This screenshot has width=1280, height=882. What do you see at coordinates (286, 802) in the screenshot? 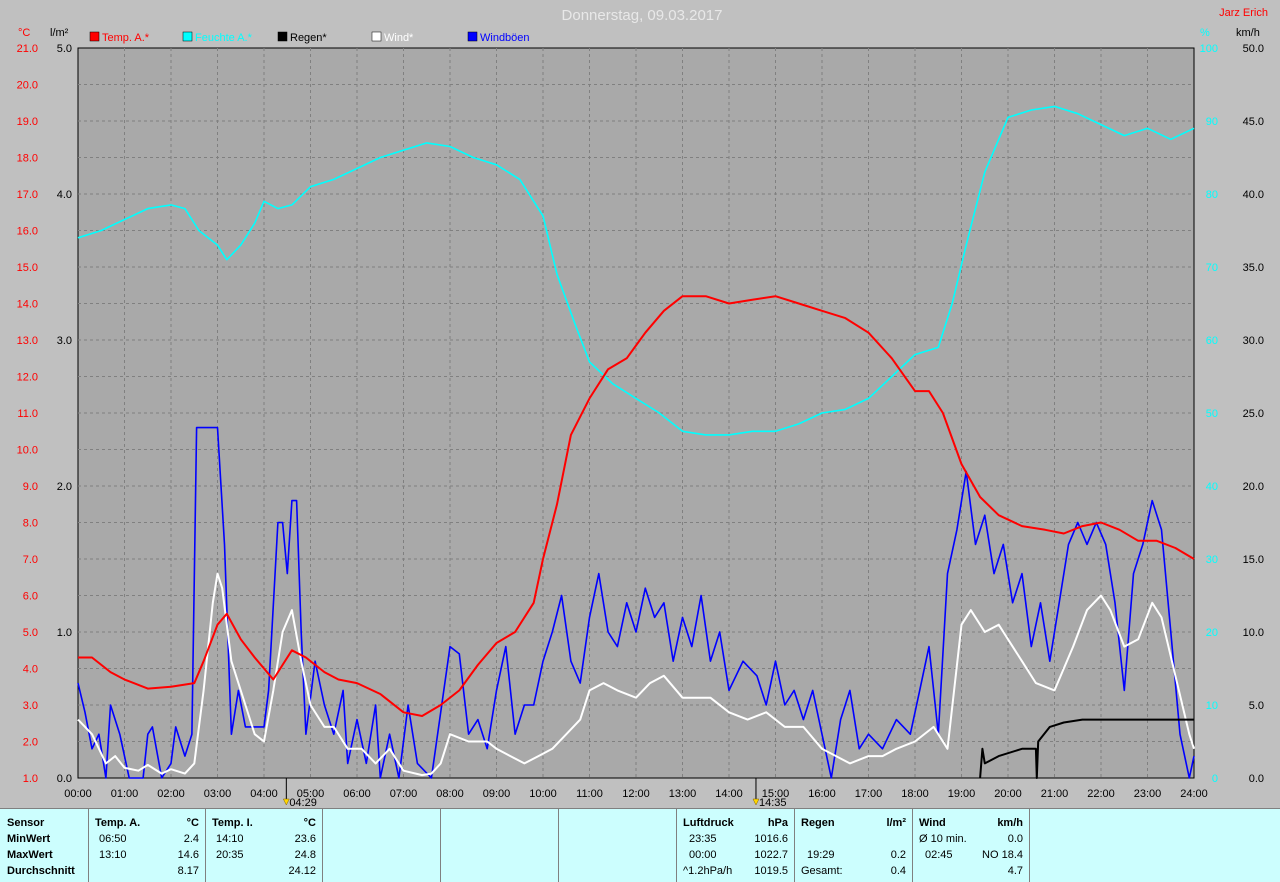
I see `time-marker-icon` at bounding box center [286, 802].